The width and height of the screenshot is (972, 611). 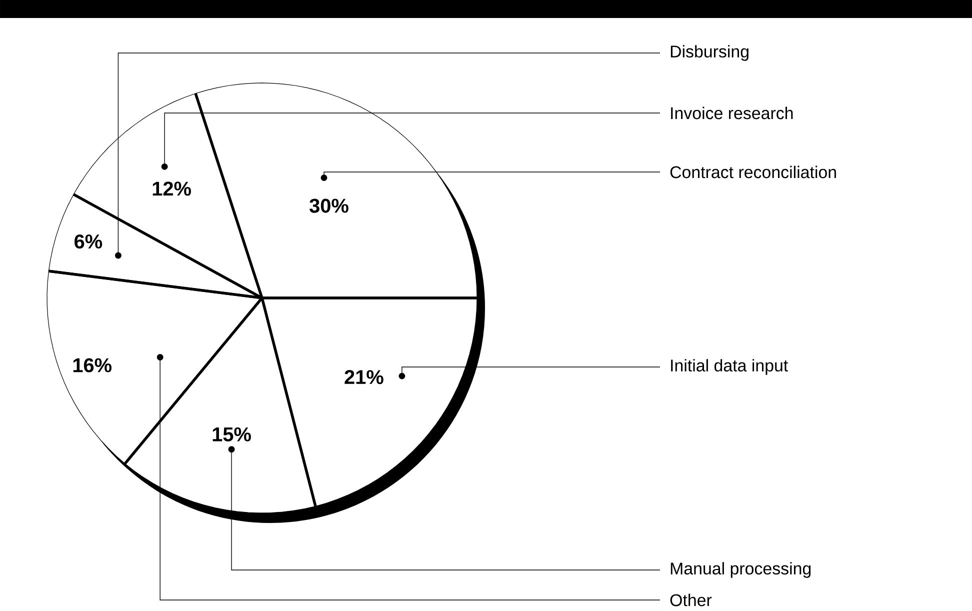 I want to click on slice-label: Disbursing, so click(x=709, y=53).